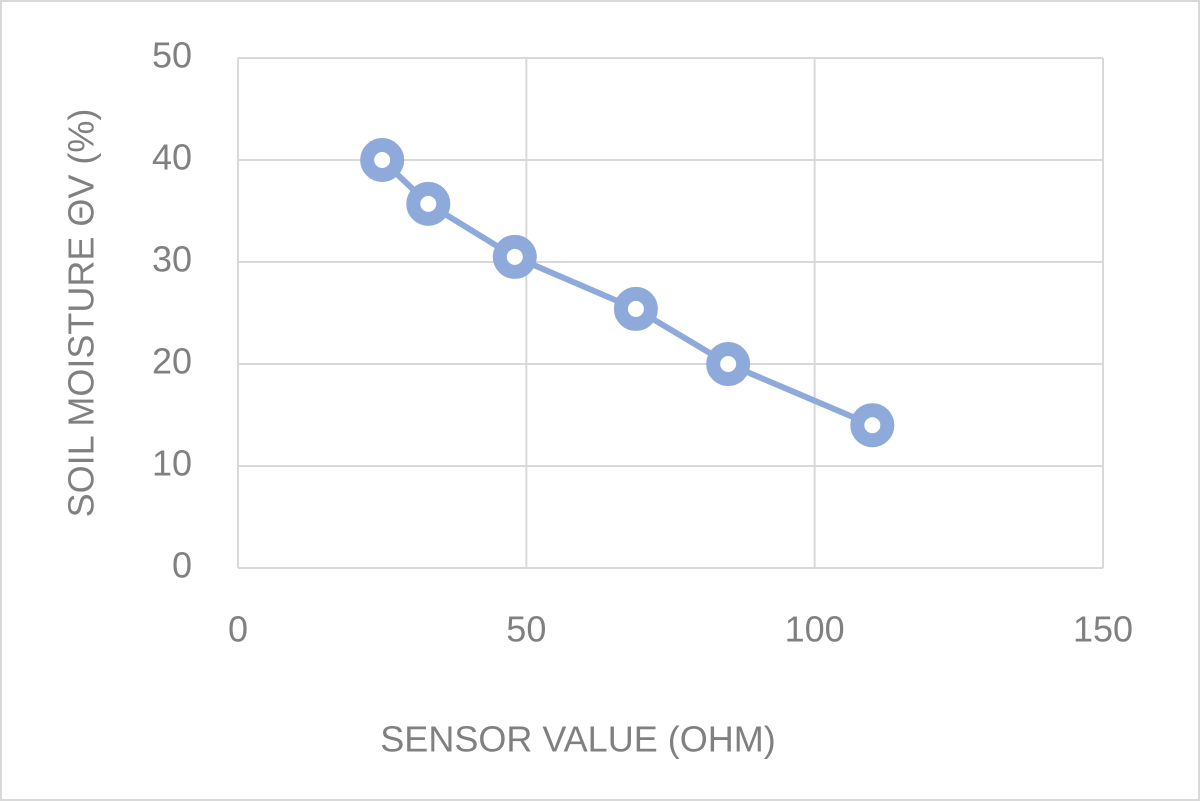 The image size is (1200, 801). Describe the element at coordinates (172, 55) in the screenshot. I see `y-tick-label: 50` at that location.